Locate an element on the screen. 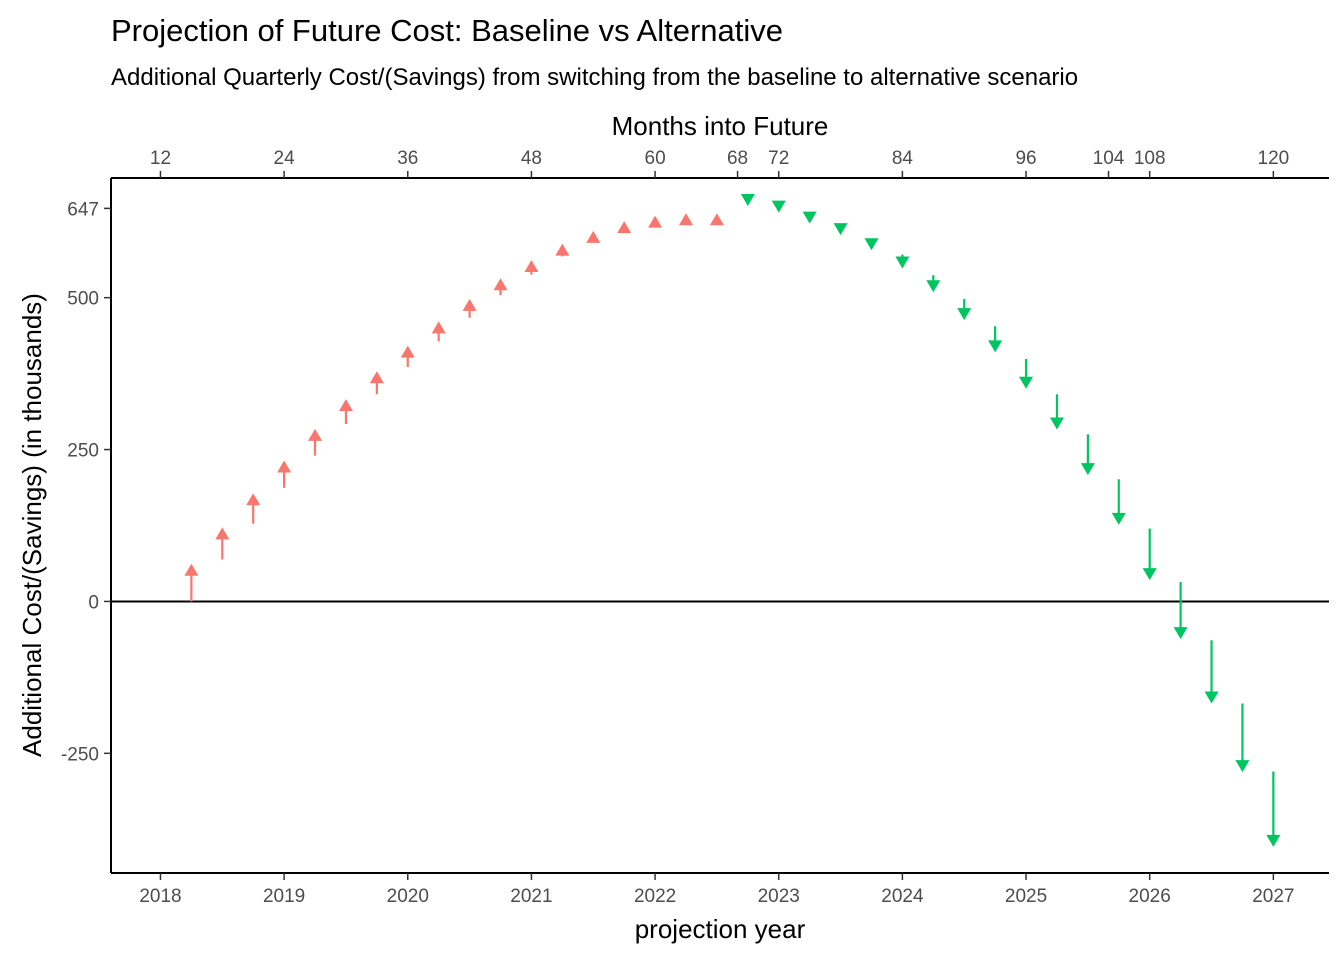  y-tick-label: 647 is located at coordinates (83, 209).